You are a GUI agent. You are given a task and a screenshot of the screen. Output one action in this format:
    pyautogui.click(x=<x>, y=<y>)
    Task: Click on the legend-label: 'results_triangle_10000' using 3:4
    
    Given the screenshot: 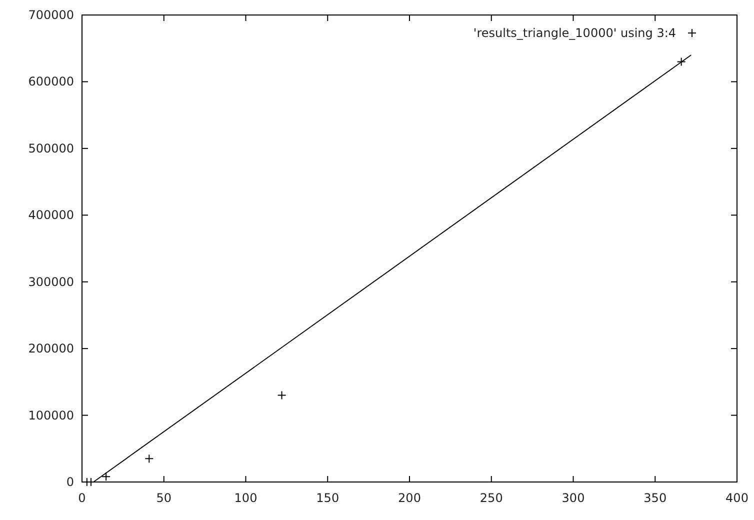 What is the action you would take?
    pyautogui.click(x=574, y=33)
    